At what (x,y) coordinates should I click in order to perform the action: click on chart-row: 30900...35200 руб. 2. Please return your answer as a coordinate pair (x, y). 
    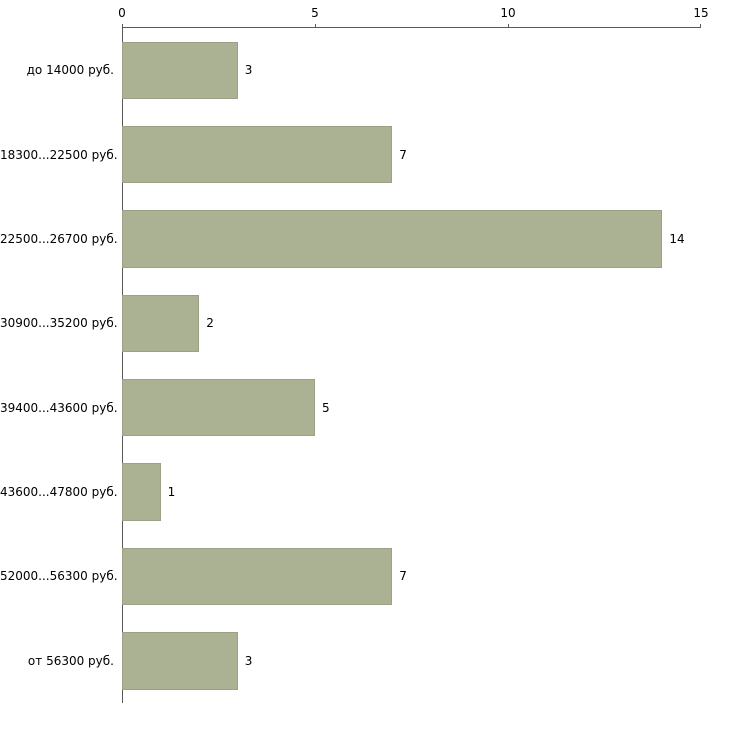
    Looking at the image, I should click on (365, 323).